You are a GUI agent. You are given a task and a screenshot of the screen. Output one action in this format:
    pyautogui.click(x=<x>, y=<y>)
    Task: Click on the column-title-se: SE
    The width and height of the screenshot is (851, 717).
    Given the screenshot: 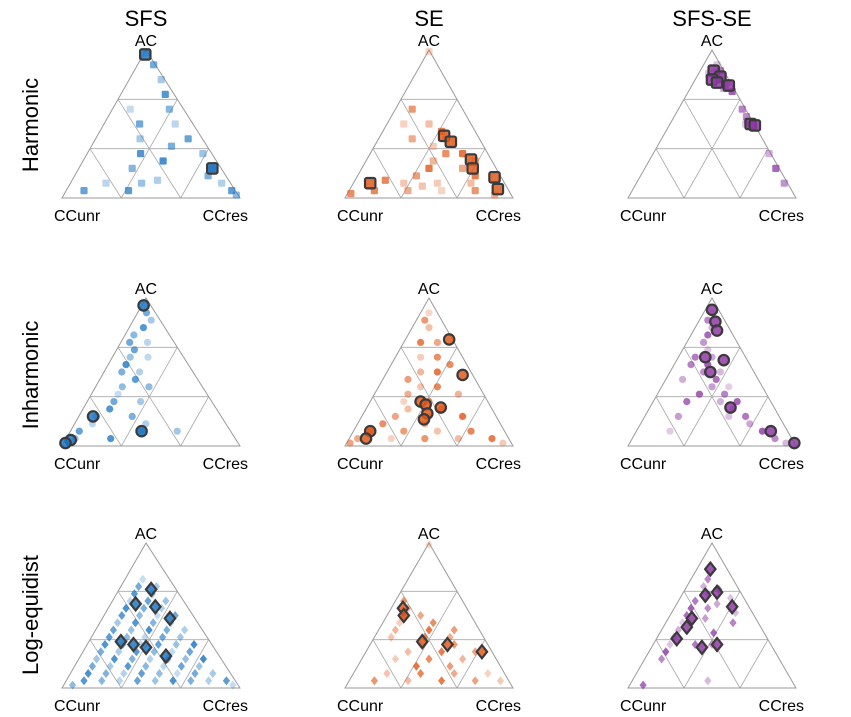 What is the action you would take?
    pyautogui.click(x=428, y=18)
    